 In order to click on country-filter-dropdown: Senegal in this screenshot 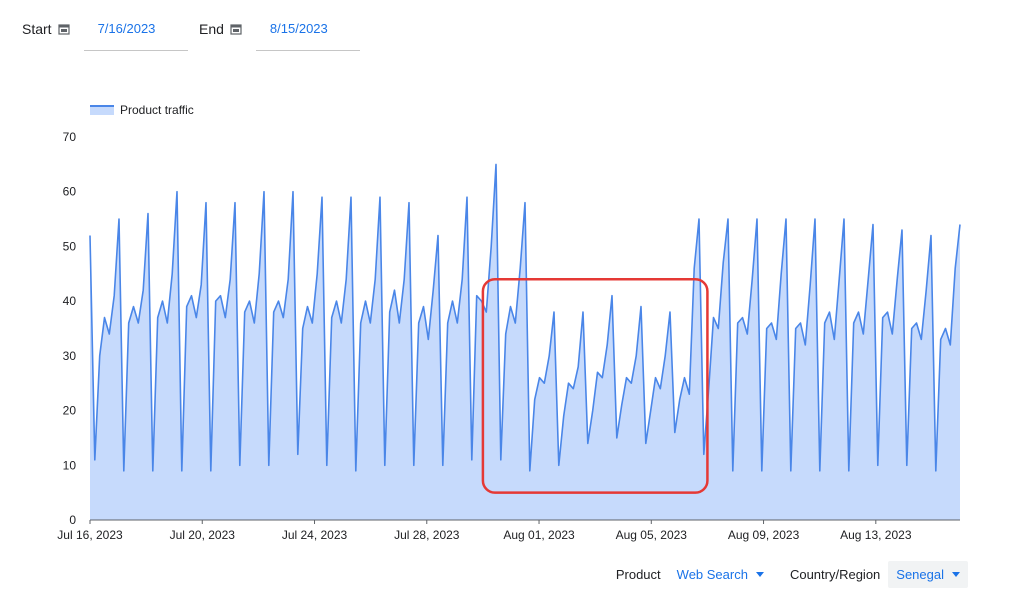, I will do `click(928, 574)`.